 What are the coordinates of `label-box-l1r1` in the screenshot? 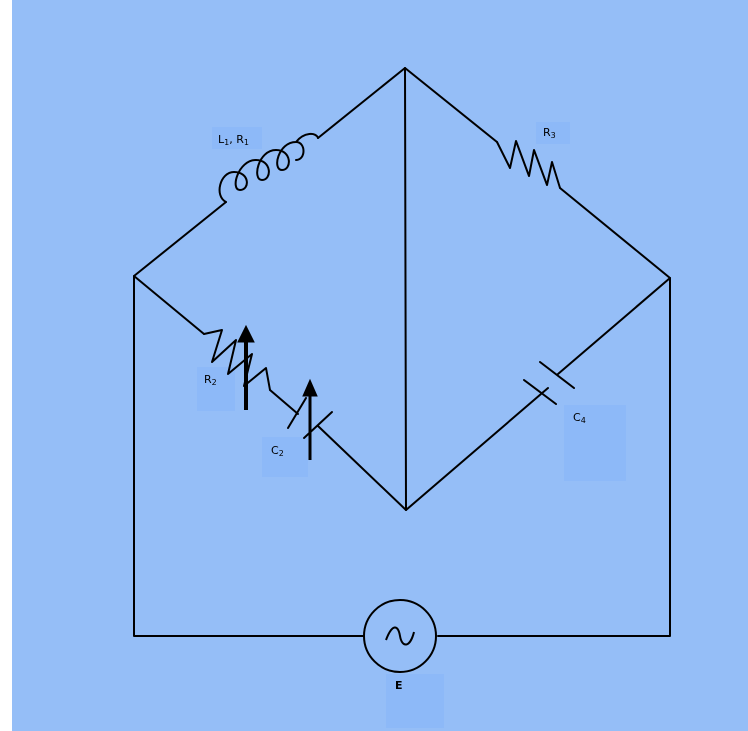 It's located at (237, 138).